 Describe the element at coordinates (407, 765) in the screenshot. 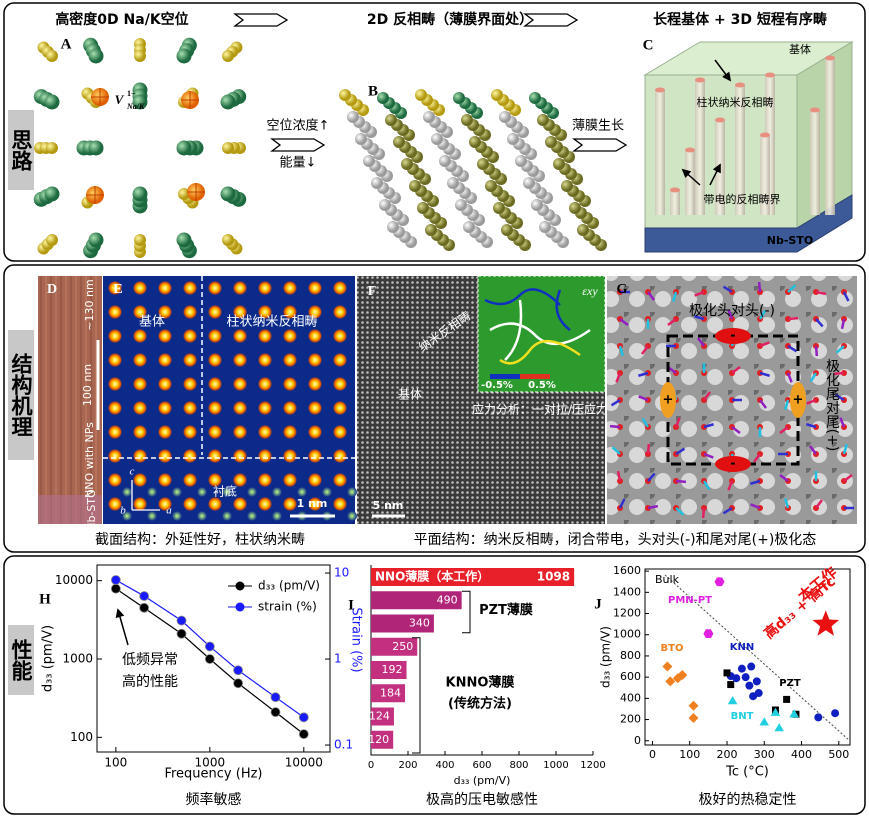

I see `x-tick-label: 200` at that location.